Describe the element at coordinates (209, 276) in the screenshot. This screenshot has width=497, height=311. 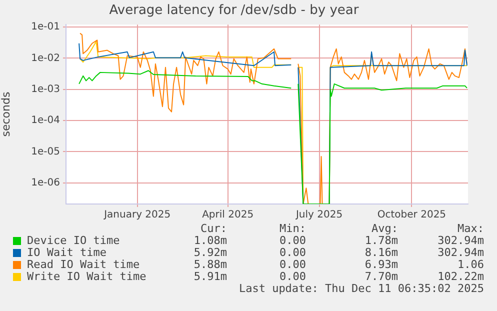
I see `text: 5.91m` at that location.